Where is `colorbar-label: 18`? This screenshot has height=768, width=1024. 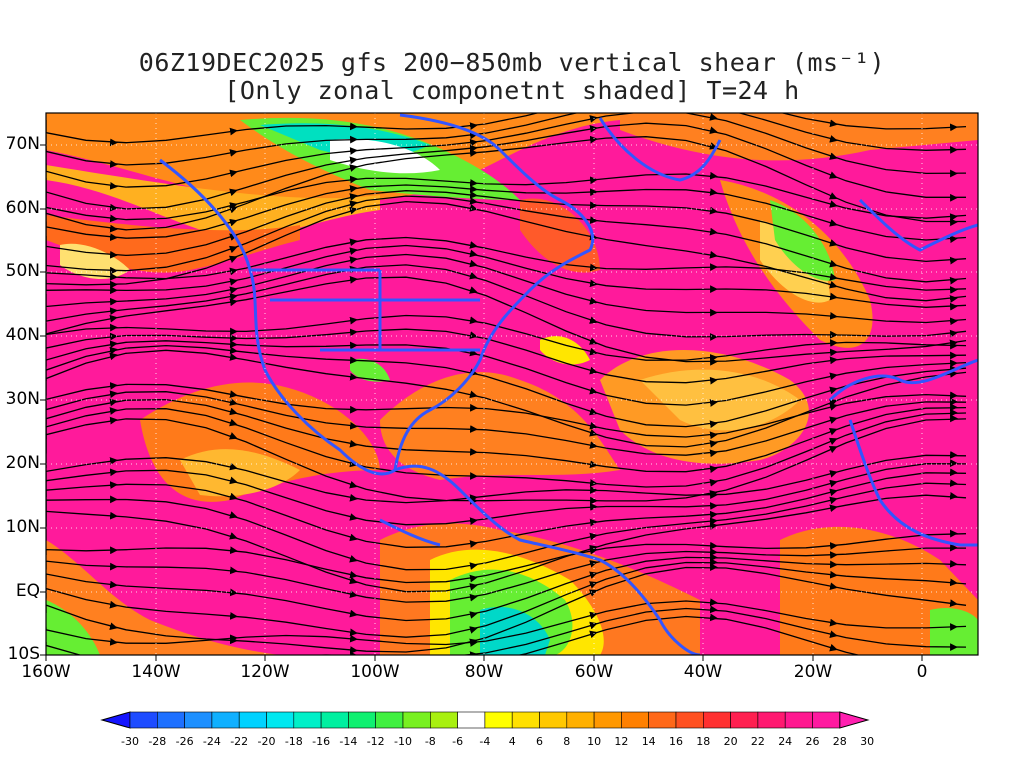
colorbar-label: 18 is located at coordinates (703, 741).